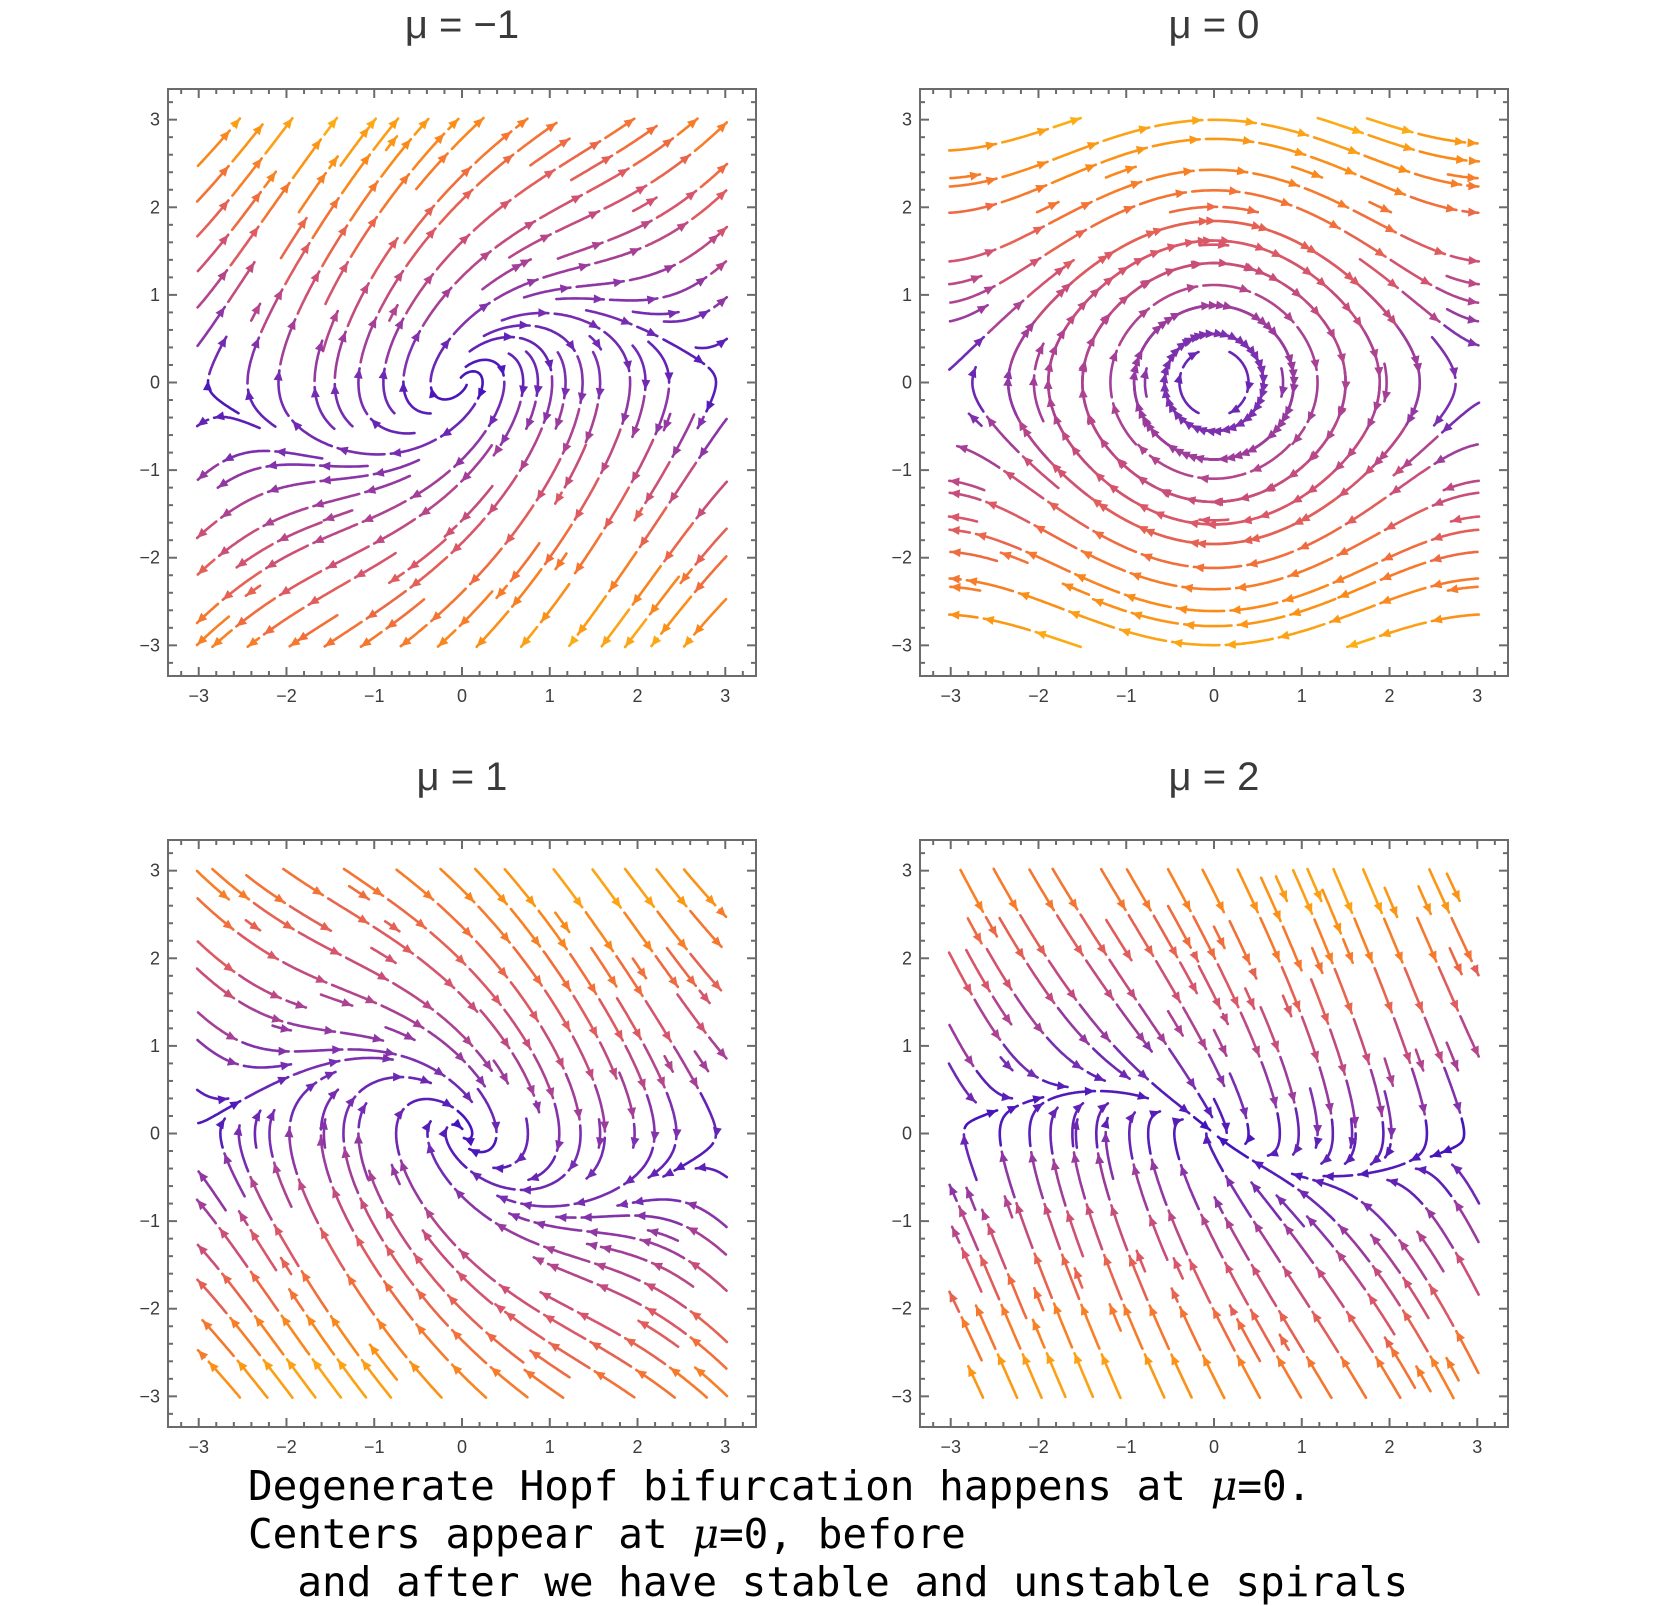  What do you see at coordinates (1214, 1447) in the screenshot?
I see `x-tick-label: 0` at bounding box center [1214, 1447].